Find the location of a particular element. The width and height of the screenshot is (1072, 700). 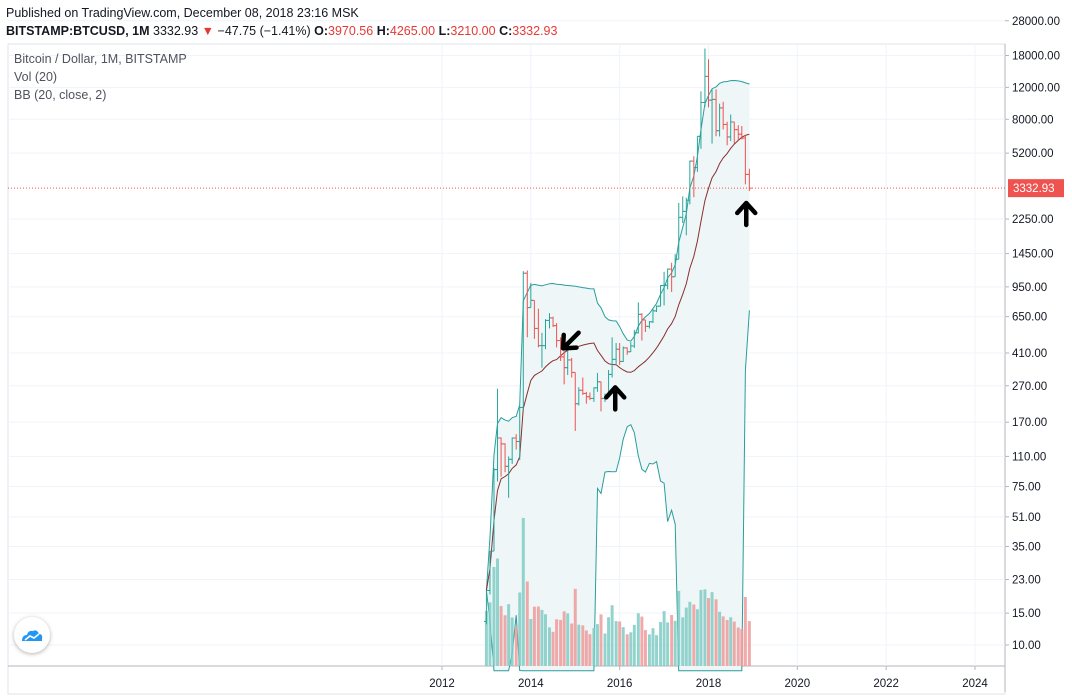

price-change: −47.75 (−1.41%) is located at coordinates (264, 31).